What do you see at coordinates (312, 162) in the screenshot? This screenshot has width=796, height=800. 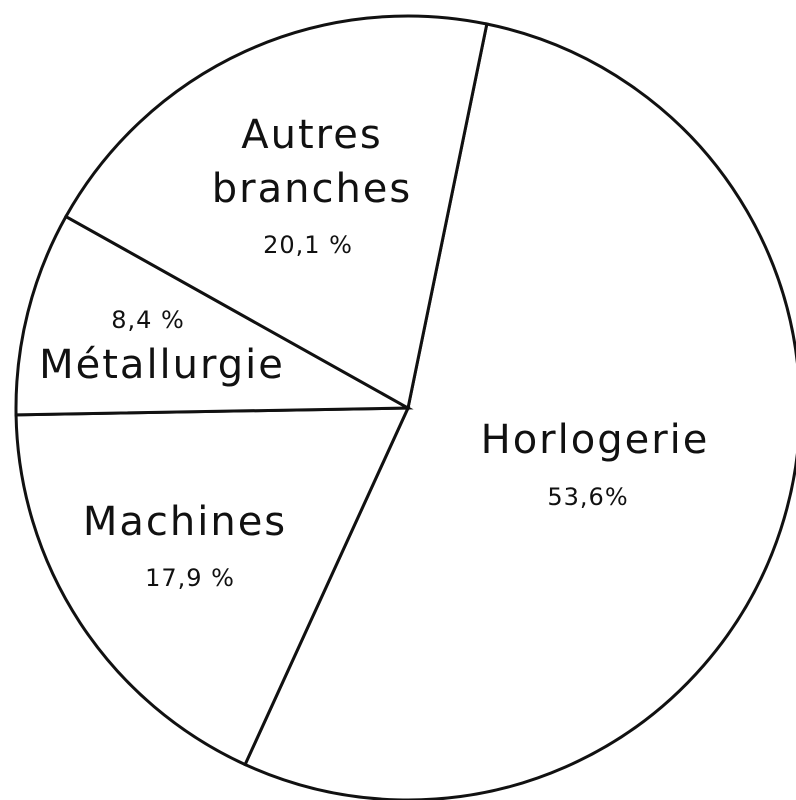 I see `slice-name: Autres branches` at bounding box center [312, 162].